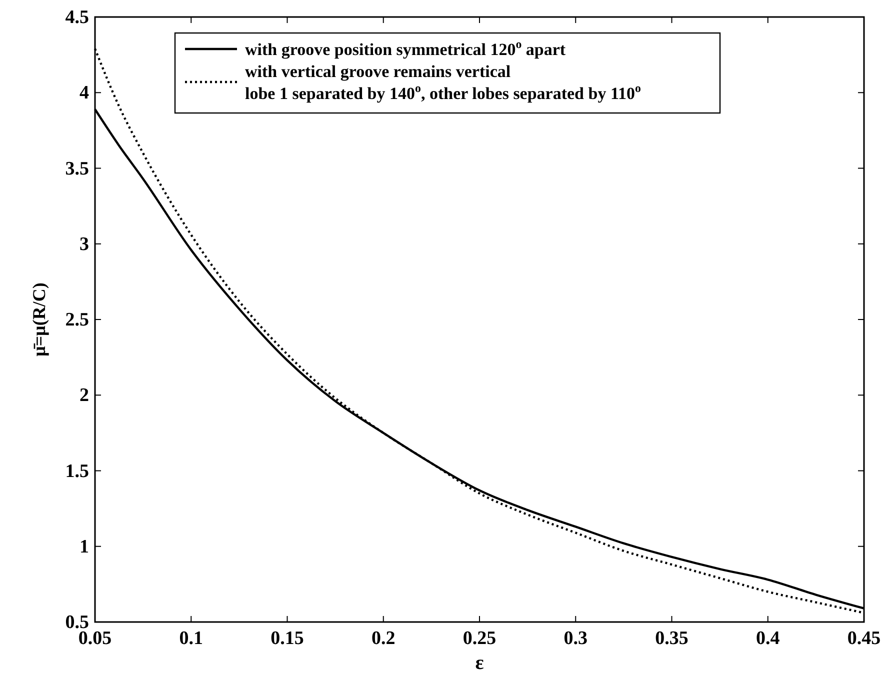  I want to click on x-tick-label: 0.35, so click(671, 638).